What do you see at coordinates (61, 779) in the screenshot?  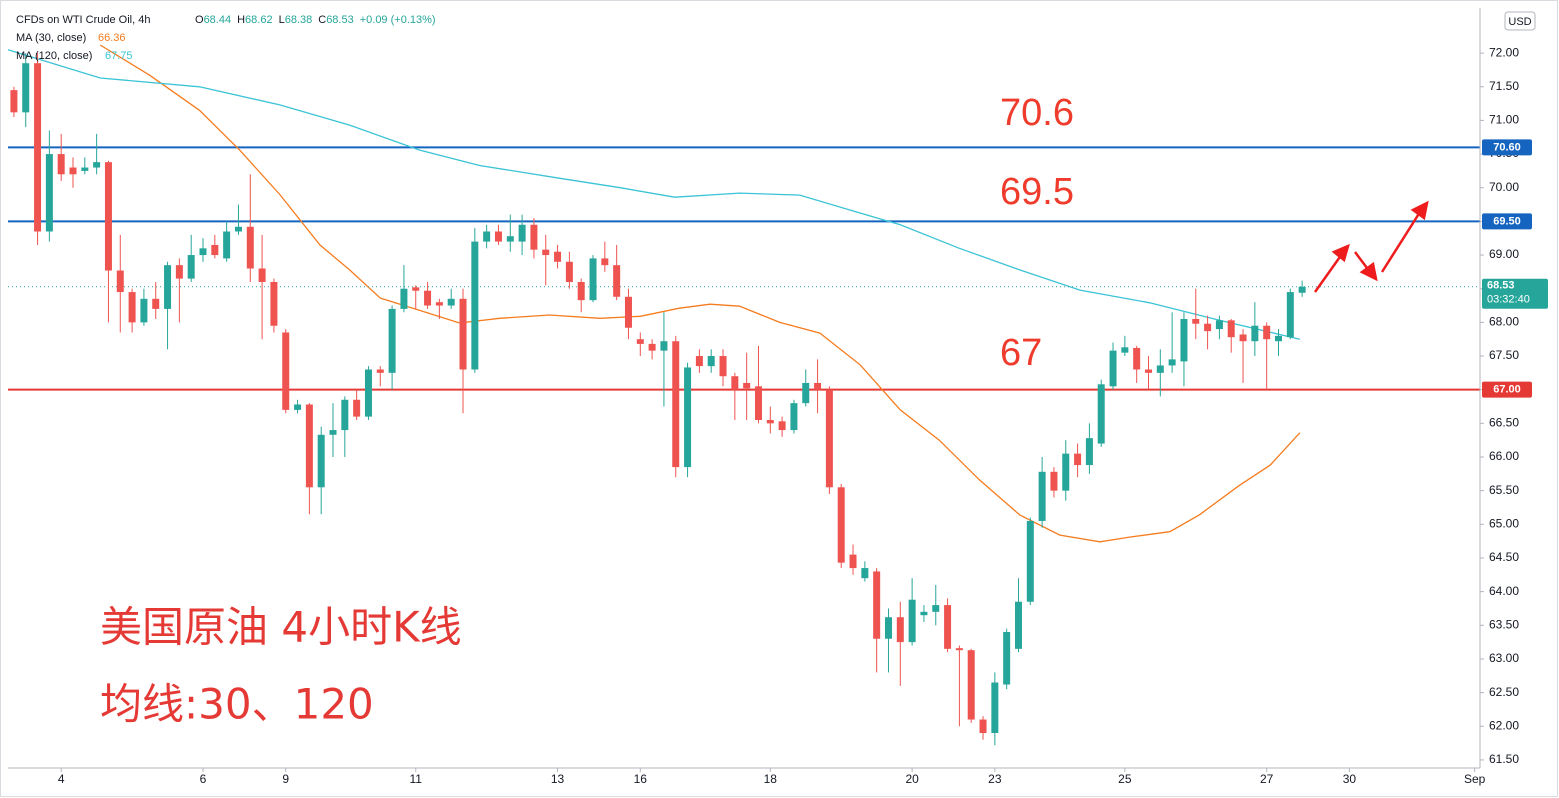 I see `x-tick-label: 4` at bounding box center [61, 779].